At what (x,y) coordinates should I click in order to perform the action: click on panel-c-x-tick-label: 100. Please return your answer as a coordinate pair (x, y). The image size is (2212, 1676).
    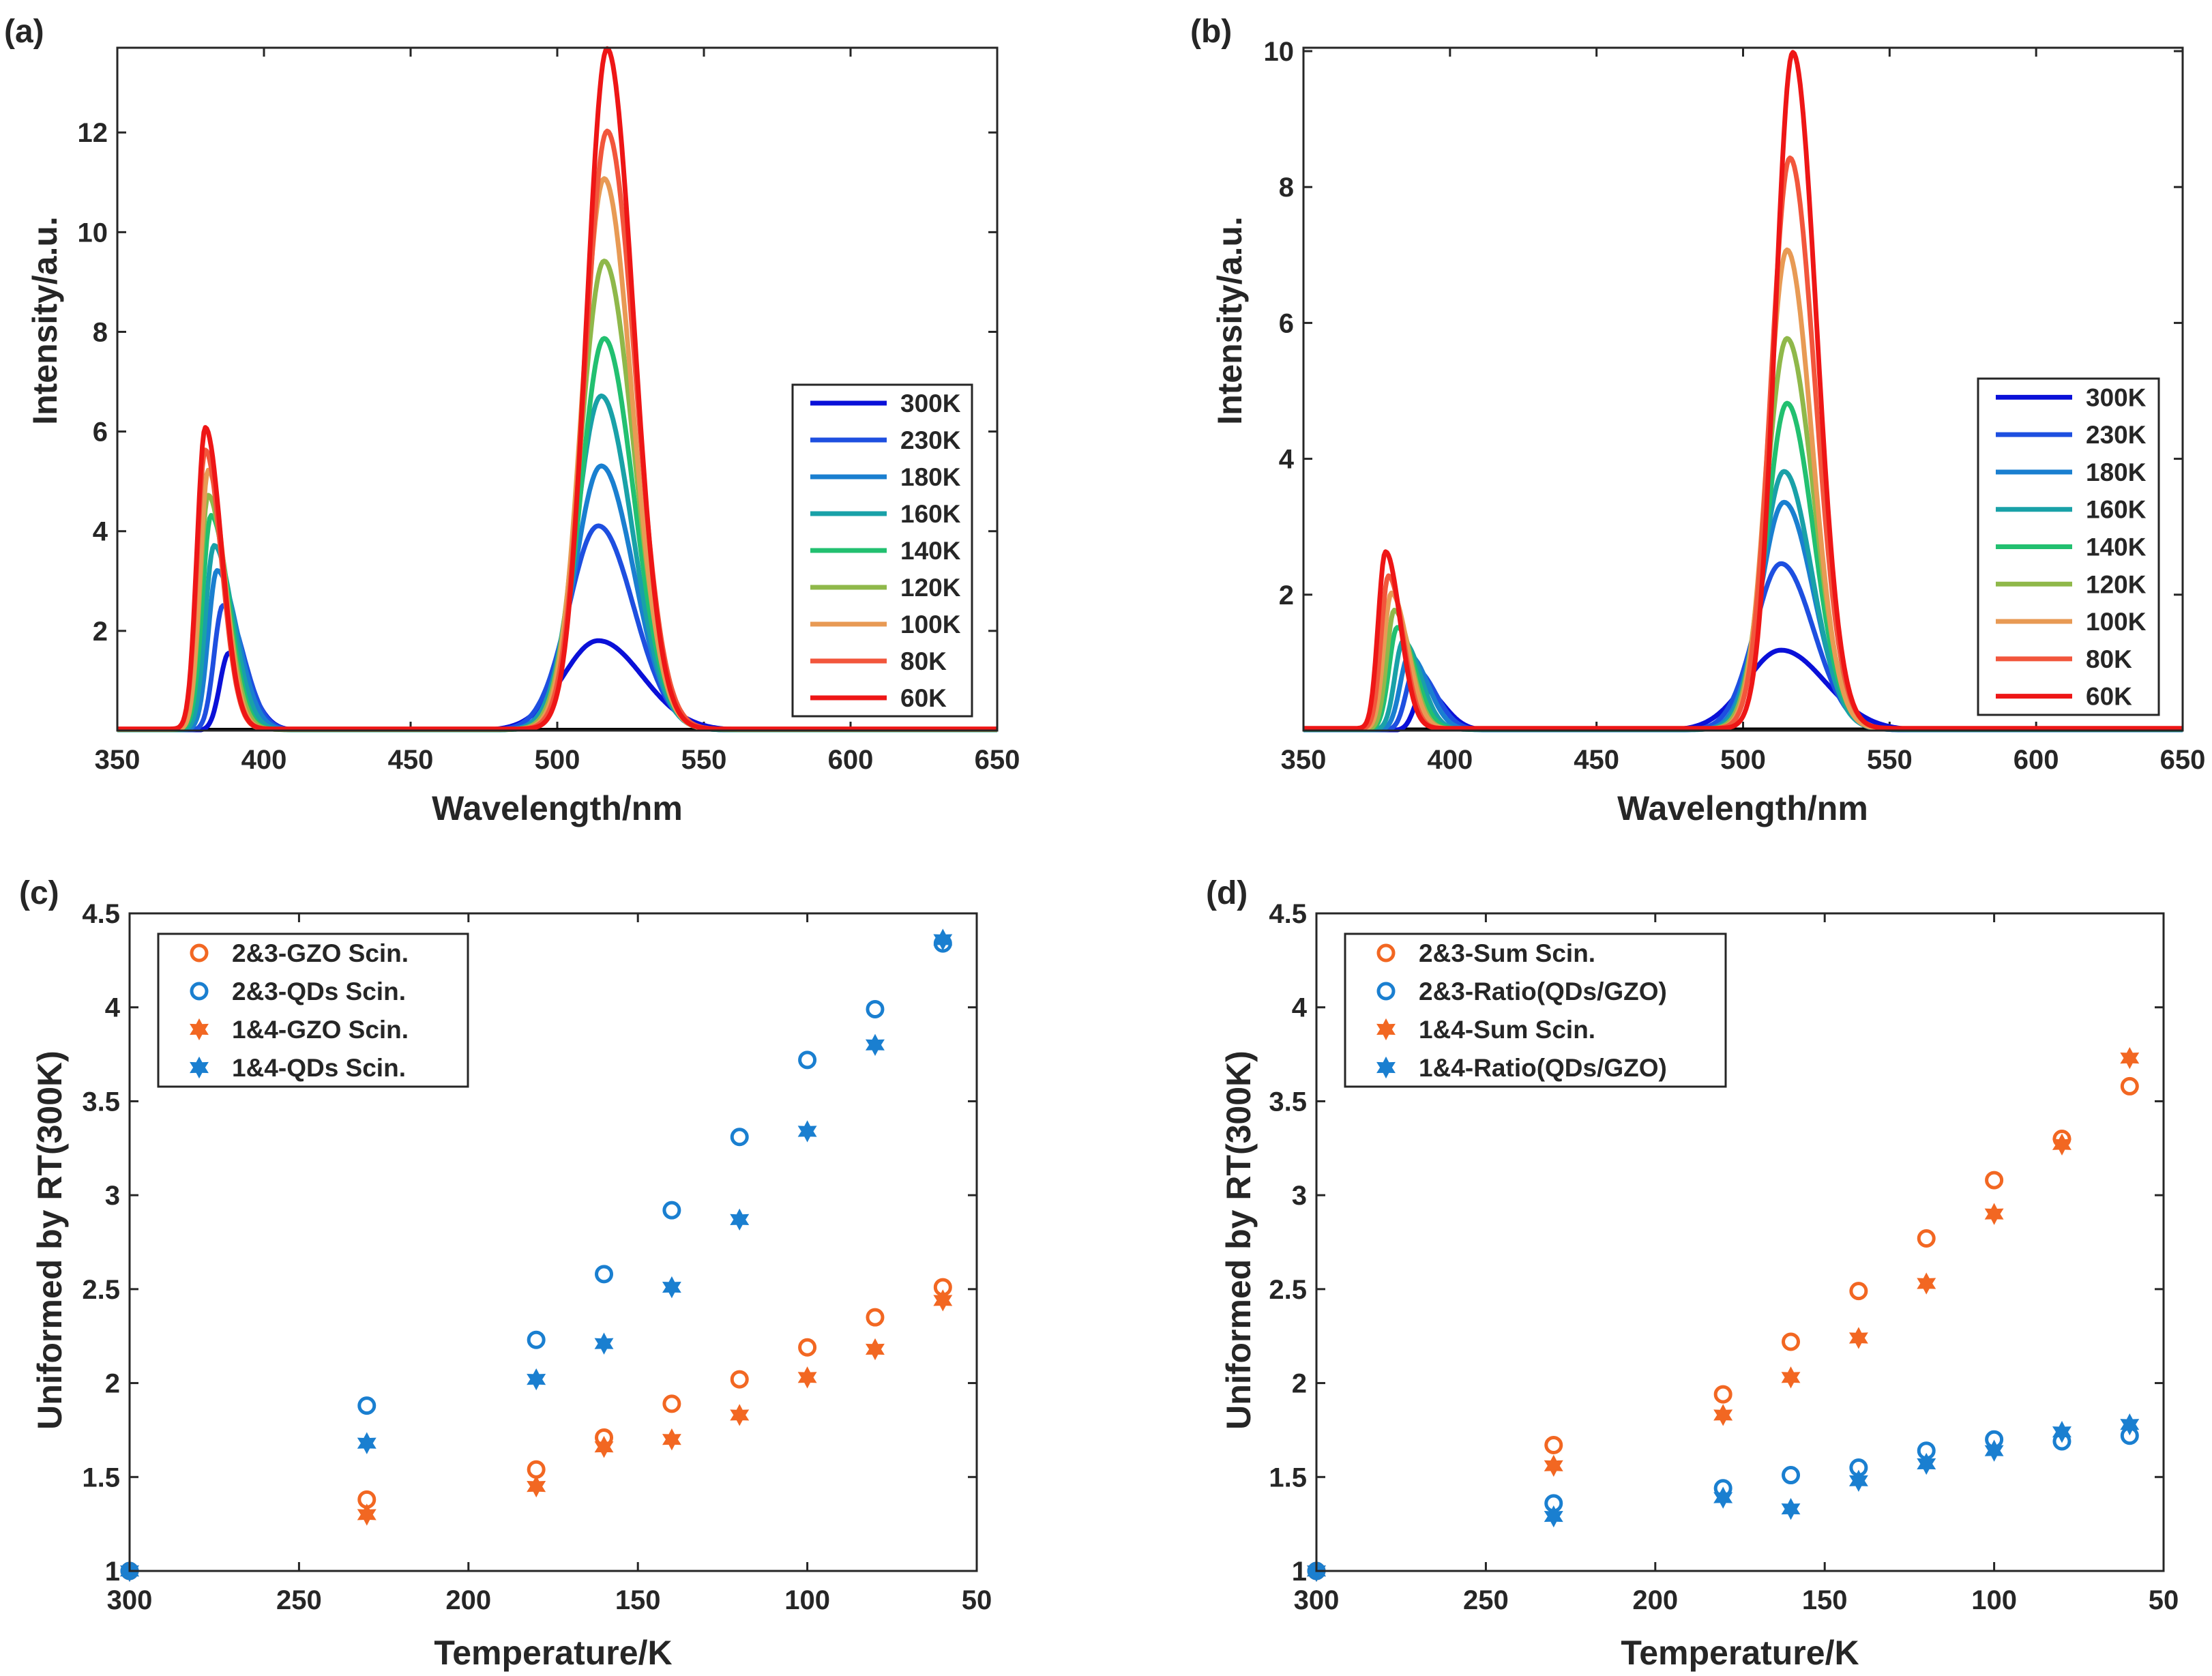
    Looking at the image, I should click on (807, 1600).